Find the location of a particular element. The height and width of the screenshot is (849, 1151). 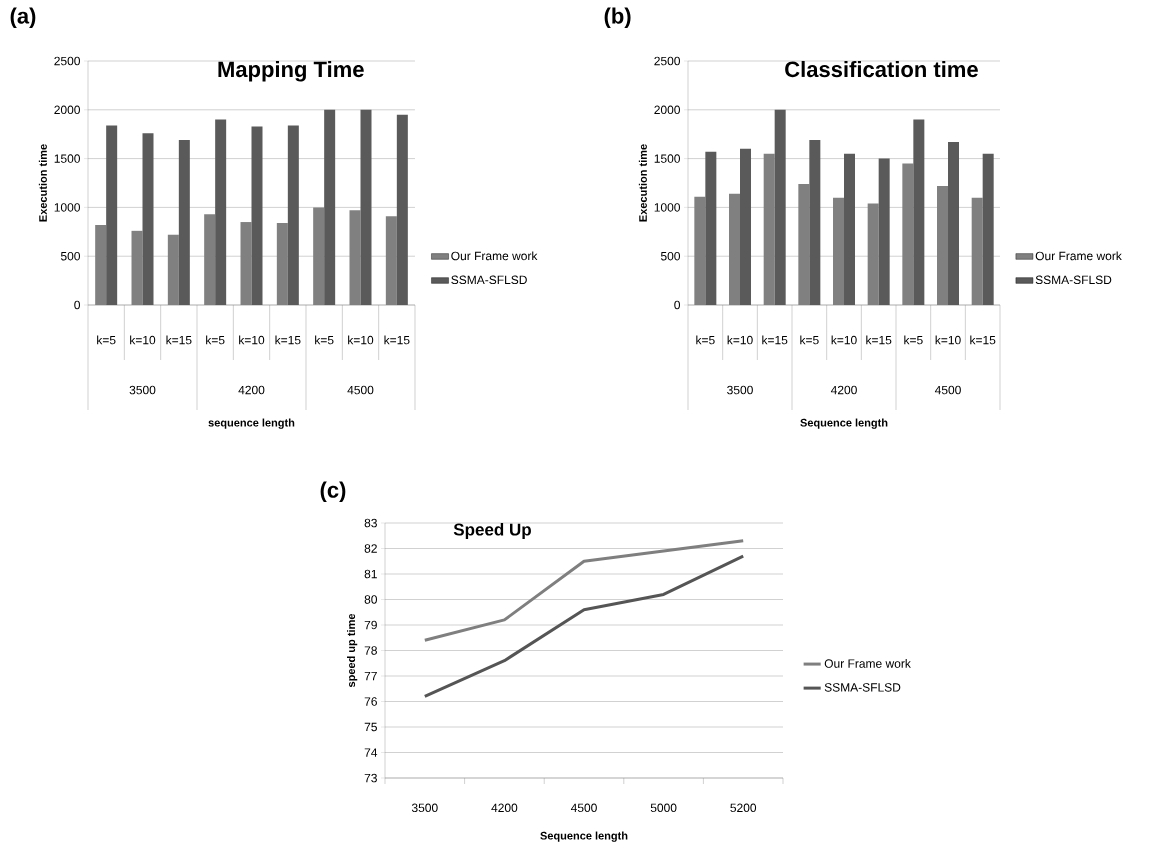

x-tick-label: 3500 is located at coordinates (424, 808).